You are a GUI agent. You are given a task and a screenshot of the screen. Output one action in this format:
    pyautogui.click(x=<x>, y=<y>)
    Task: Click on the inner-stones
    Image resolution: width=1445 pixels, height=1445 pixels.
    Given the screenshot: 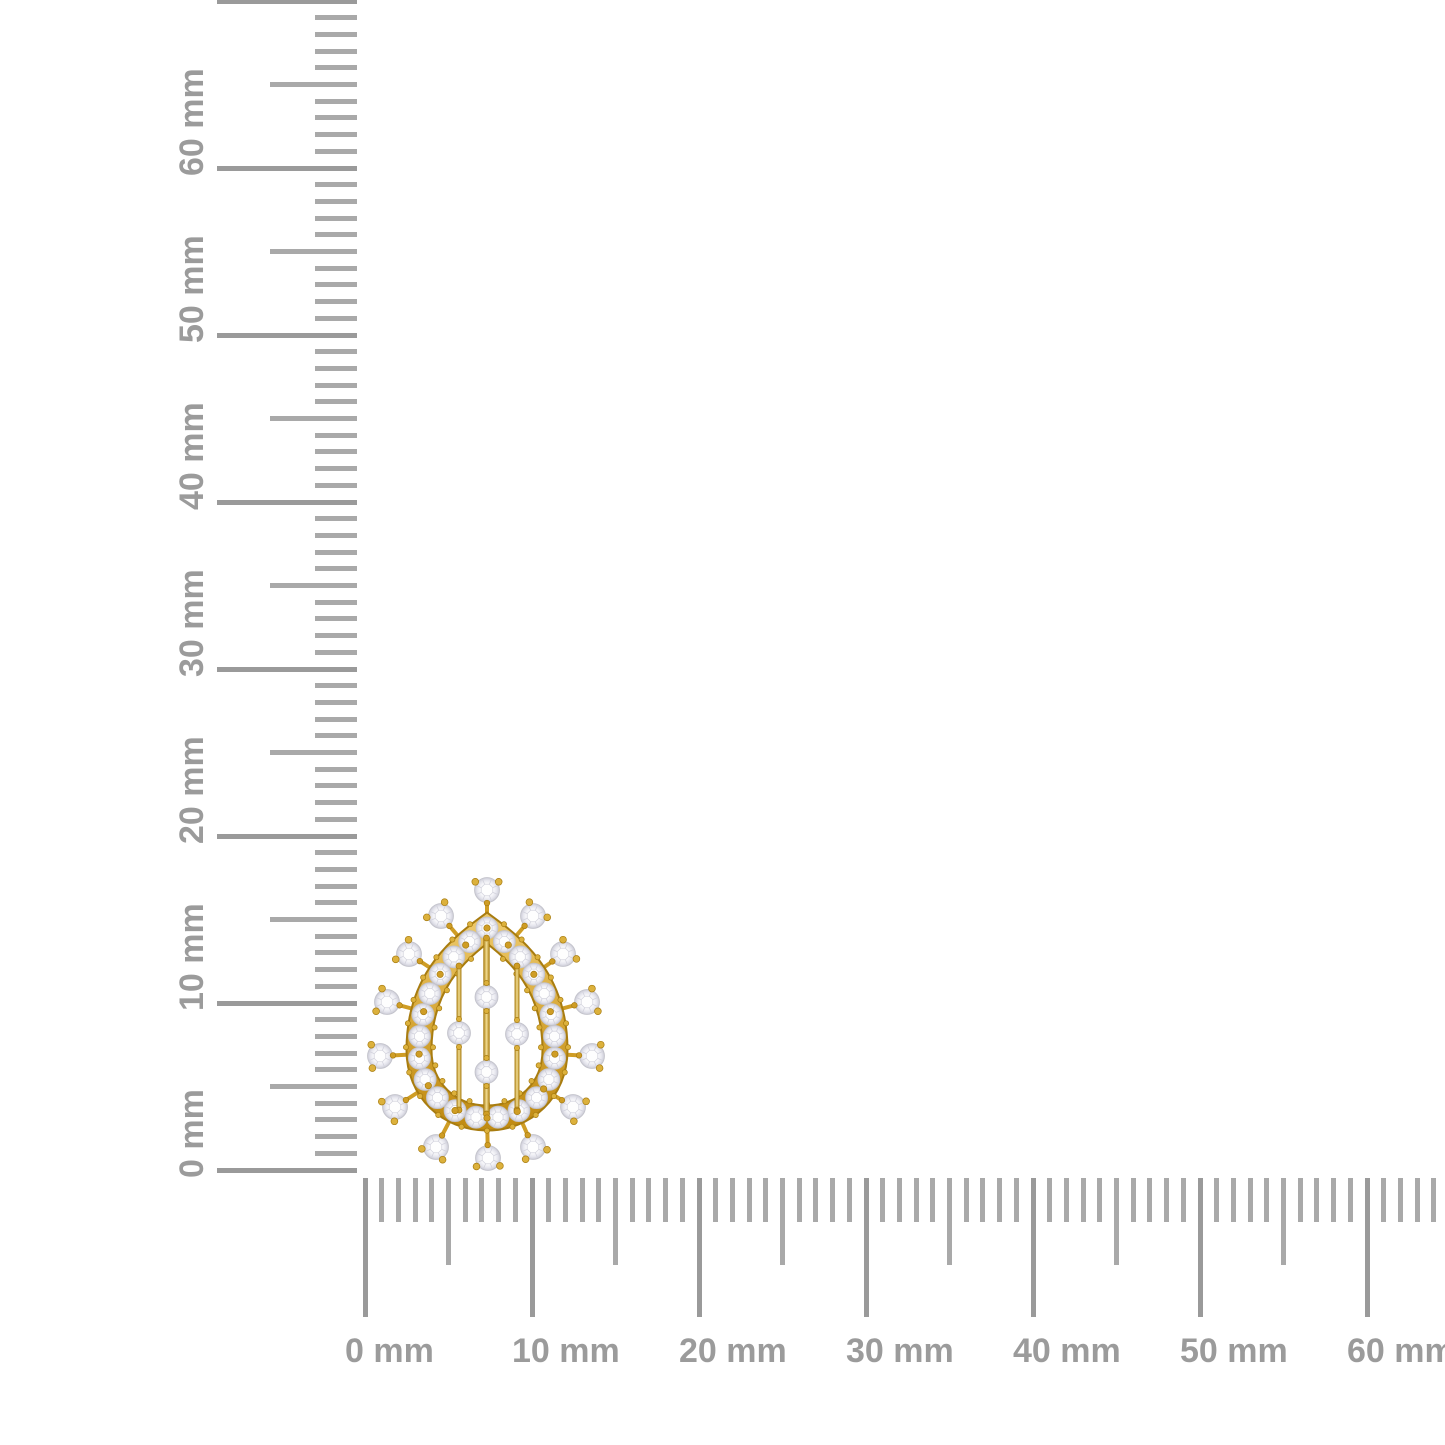 What is the action you would take?
    pyautogui.click(x=488, y=1034)
    